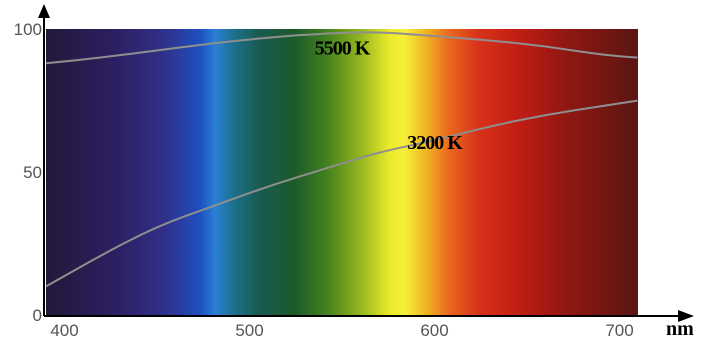 The height and width of the screenshot is (340, 703). What do you see at coordinates (32, 172) in the screenshot?
I see `y-tick-label: 50` at bounding box center [32, 172].